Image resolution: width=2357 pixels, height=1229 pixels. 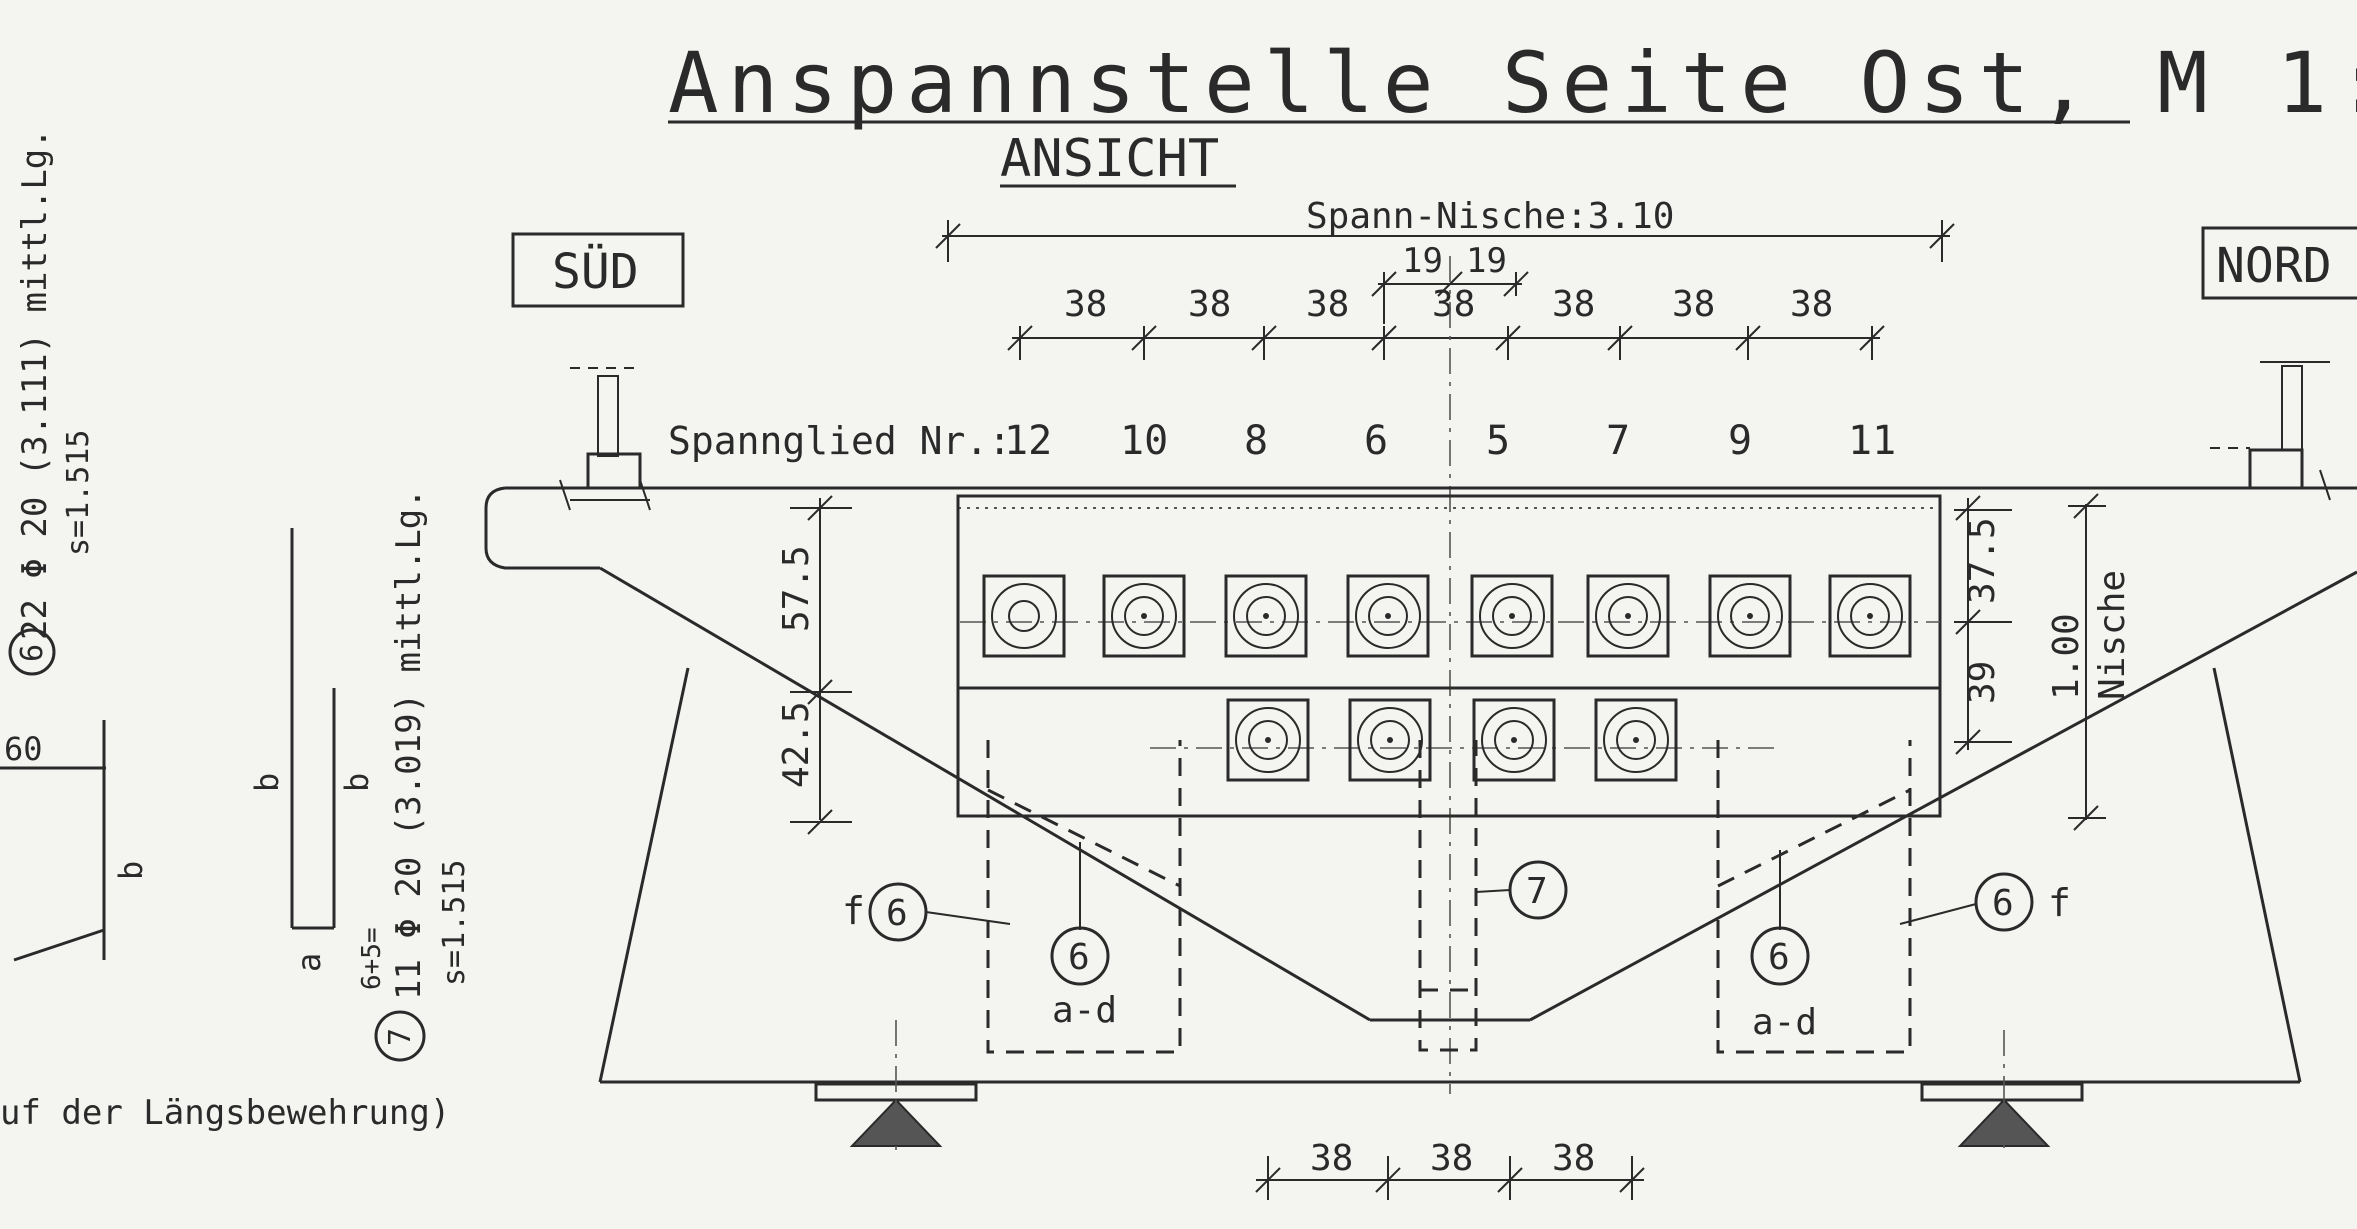 I want to click on rebar7-description: 11 Φ 20 (3.019) mittl.Lg., so click(x=409, y=744).